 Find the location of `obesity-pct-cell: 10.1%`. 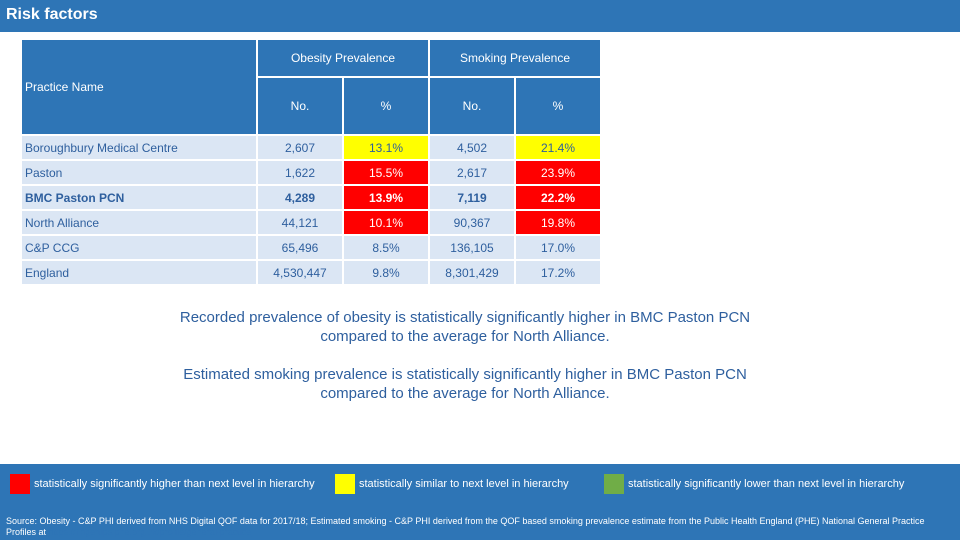

obesity-pct-cell: 10.1% is located at coordinates (385, 221).